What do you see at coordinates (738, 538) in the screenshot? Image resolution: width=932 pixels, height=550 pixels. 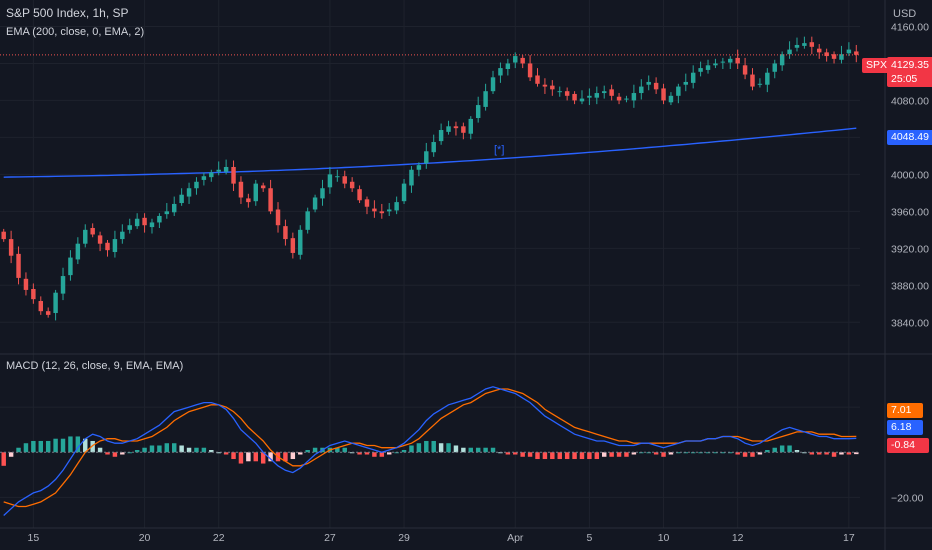 I see `time-tick-label: 12` at bounding box center [738, 538].